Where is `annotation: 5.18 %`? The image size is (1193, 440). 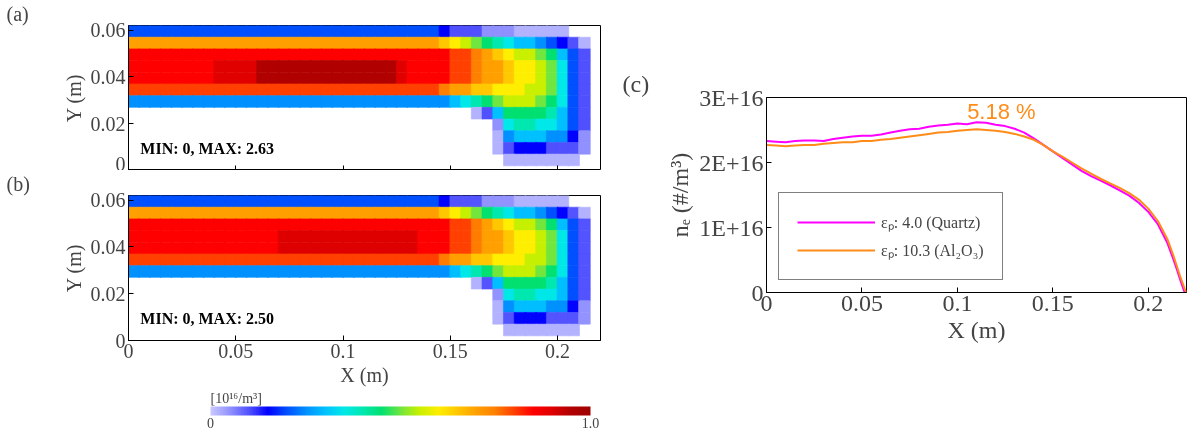 annotation: 5.18 % is located at coordinates (1001, 111).